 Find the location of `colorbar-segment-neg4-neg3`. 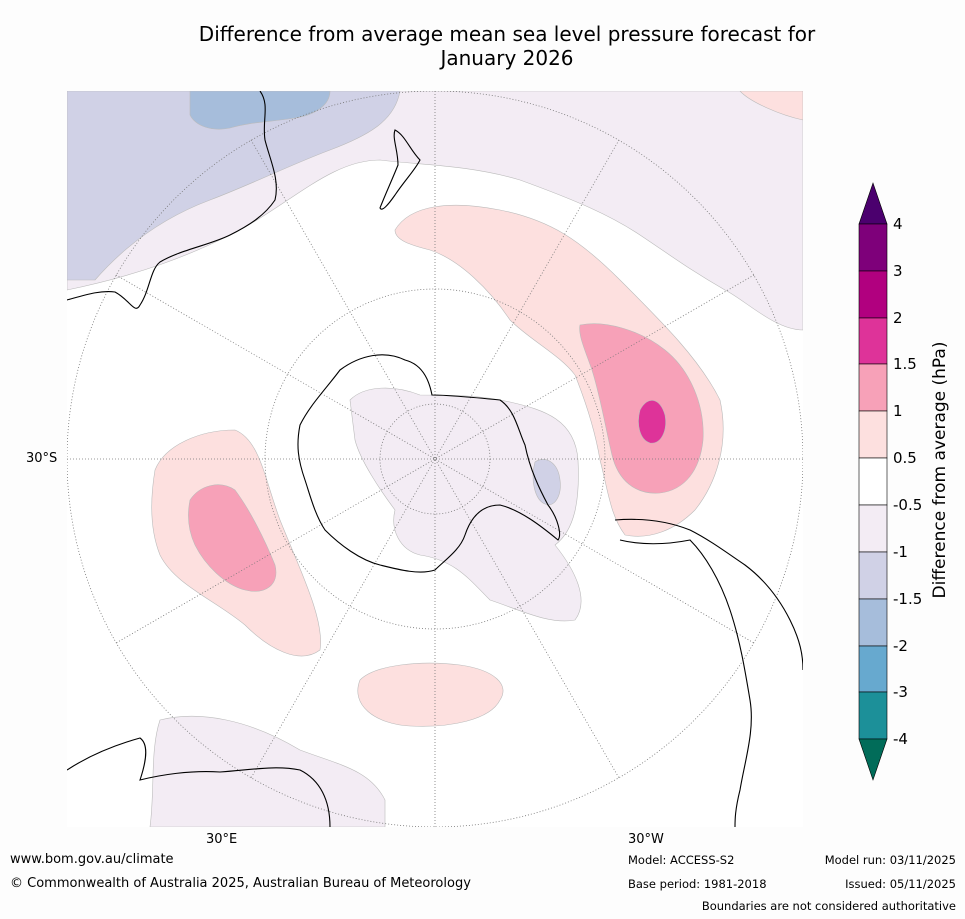

colorbar-segment-neg4-neg3 is located at coordinates (873, 715).